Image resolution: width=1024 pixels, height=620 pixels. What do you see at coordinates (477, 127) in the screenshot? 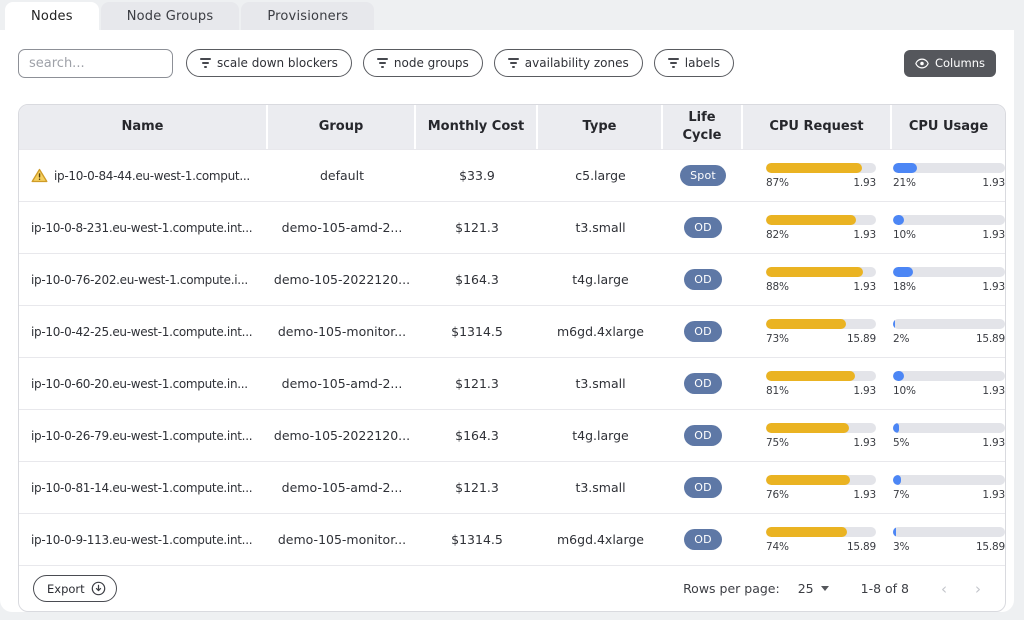
I see `column-header-monthly-cost: Monthly Cost` at bounding box center [477, 127].